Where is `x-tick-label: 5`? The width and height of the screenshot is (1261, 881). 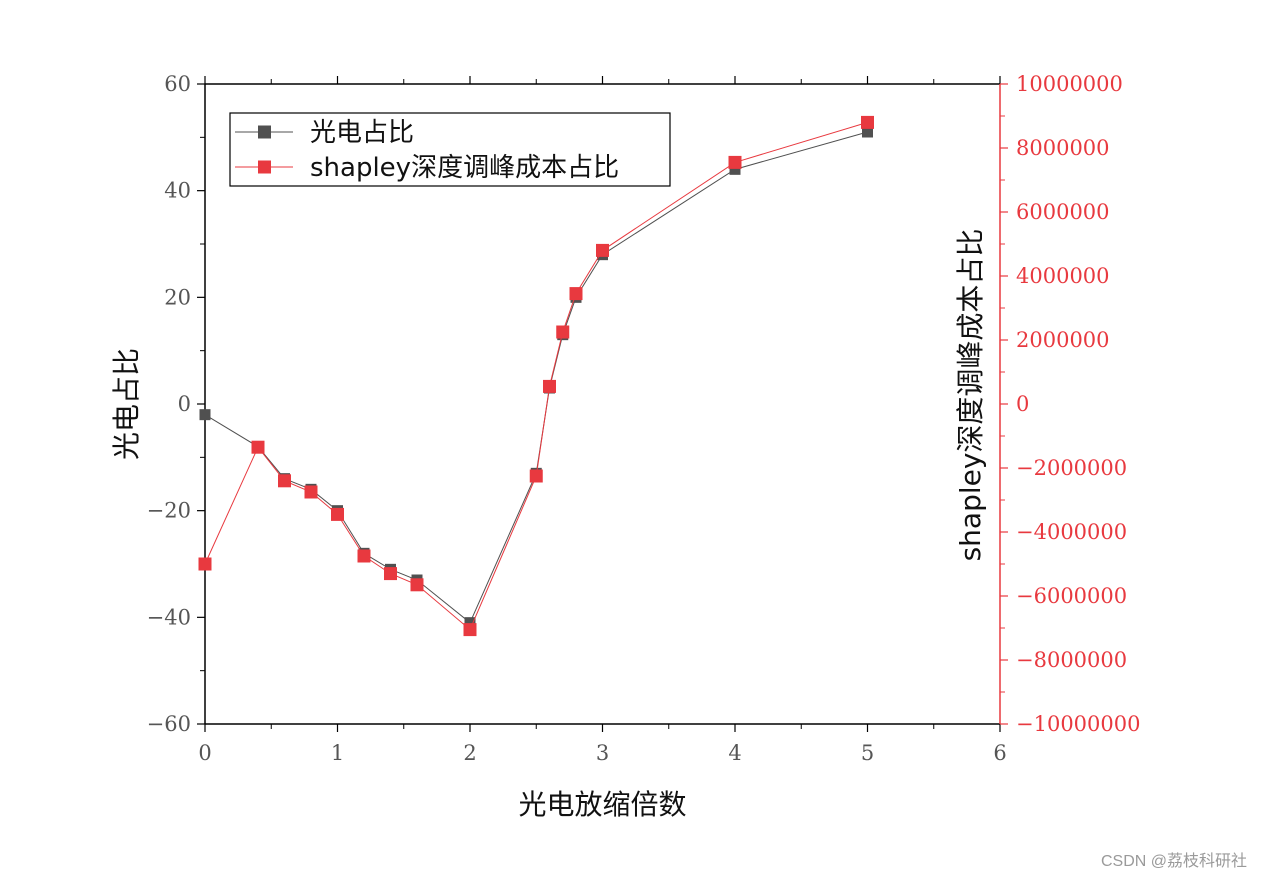 x-tick-label: 5 is located at coordinates (867, 753).